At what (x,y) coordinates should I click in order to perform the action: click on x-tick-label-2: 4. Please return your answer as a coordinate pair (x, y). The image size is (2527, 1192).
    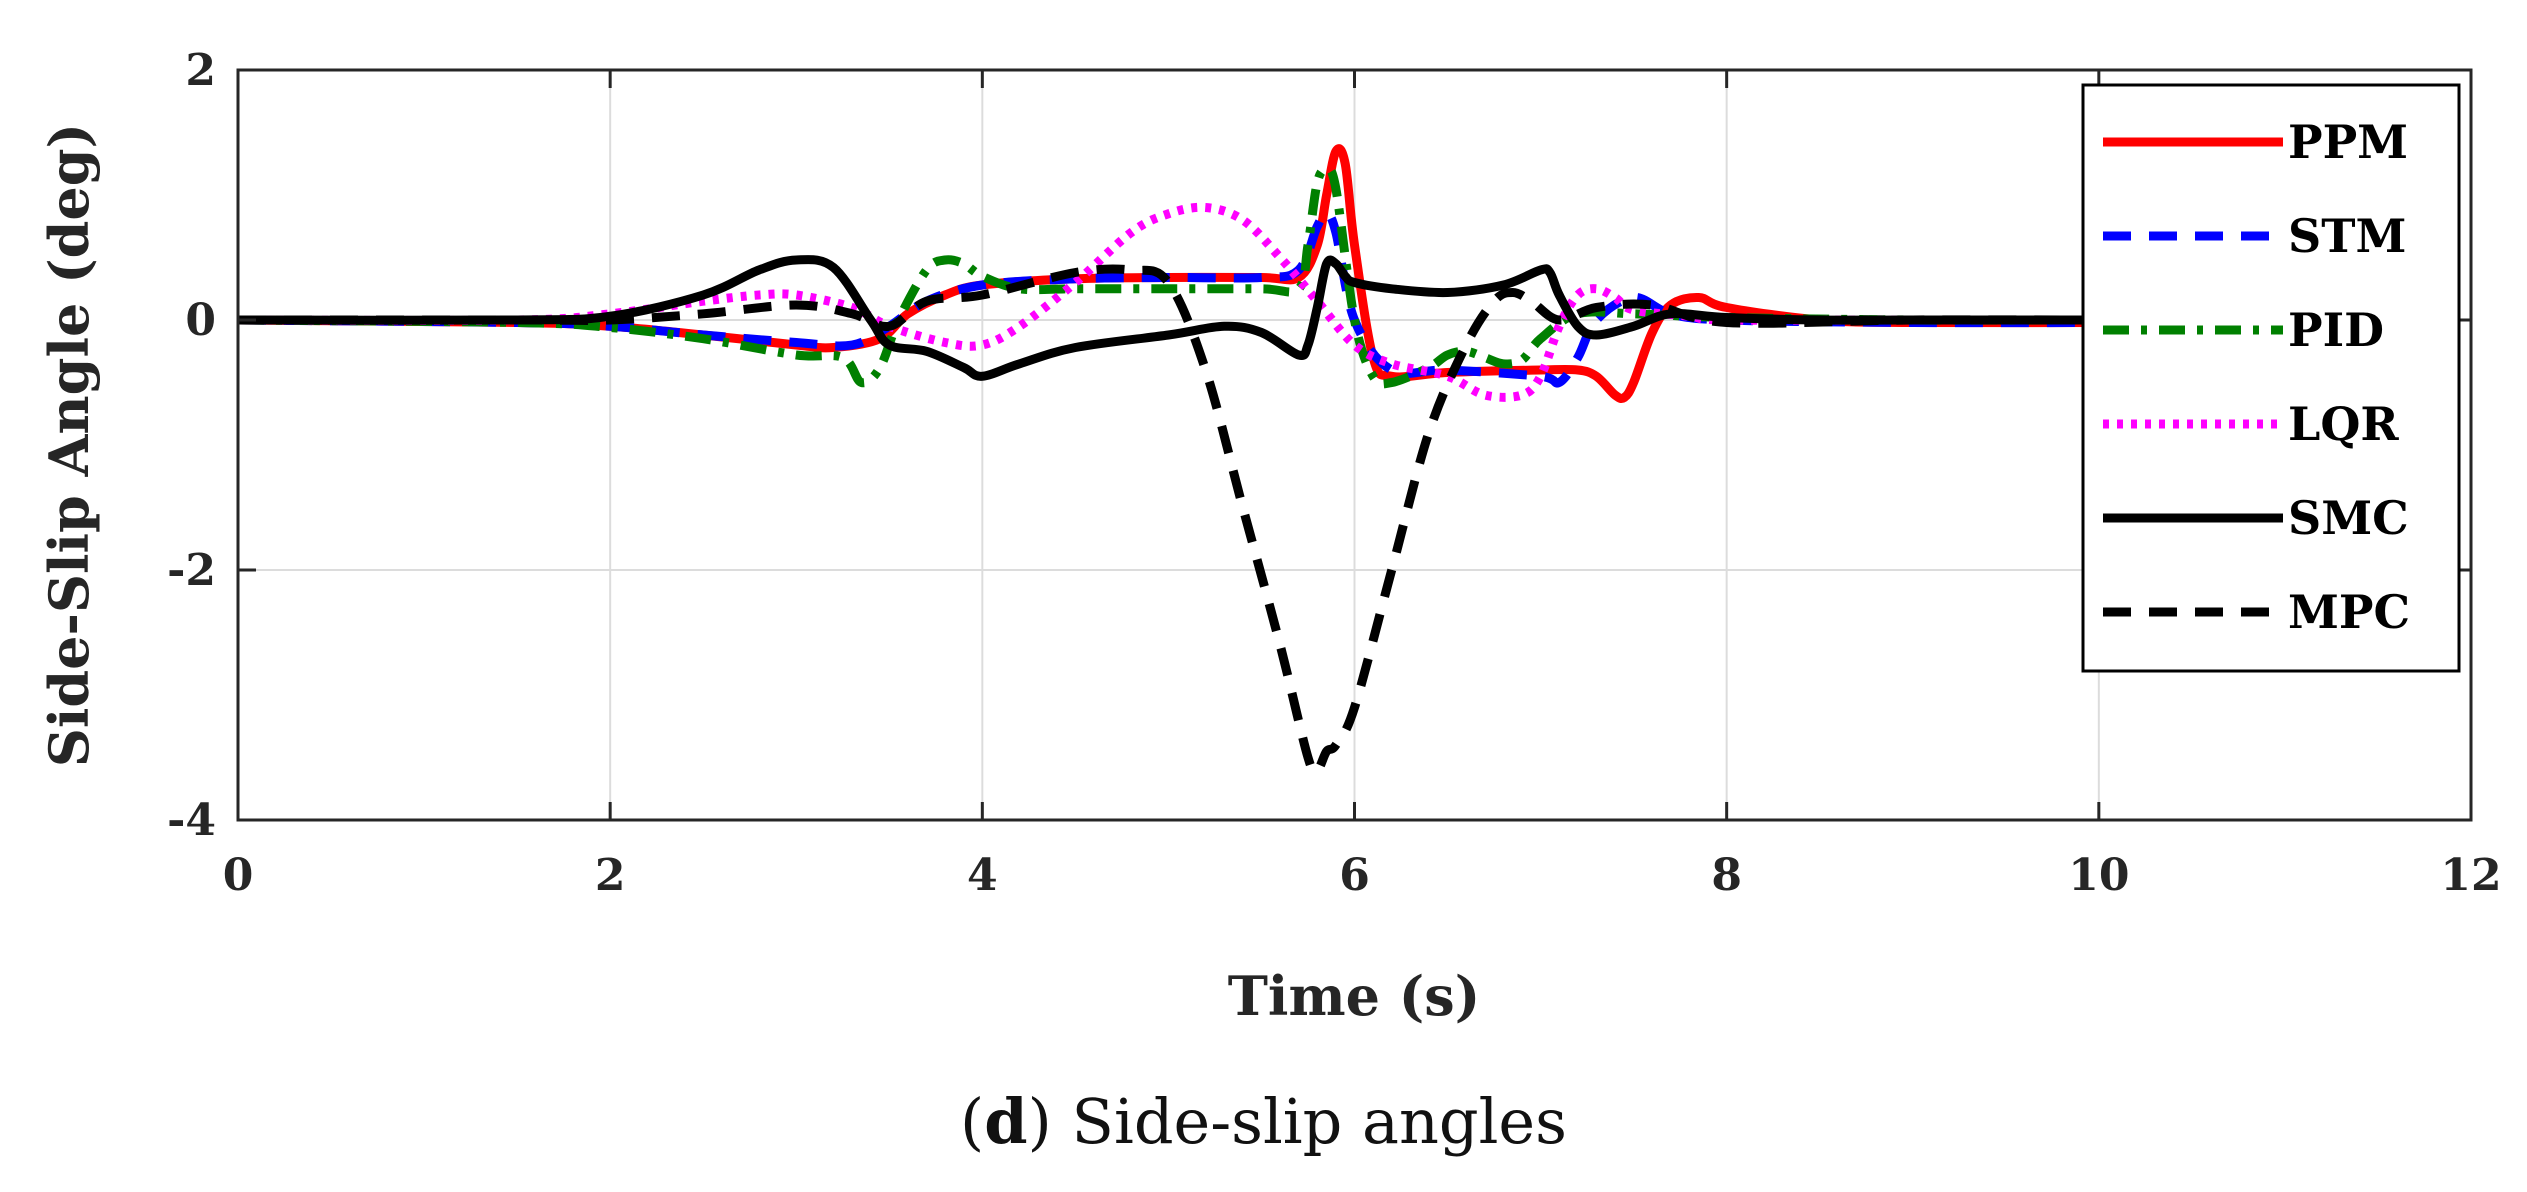
    Looking at the image, I should click on (982, 875).